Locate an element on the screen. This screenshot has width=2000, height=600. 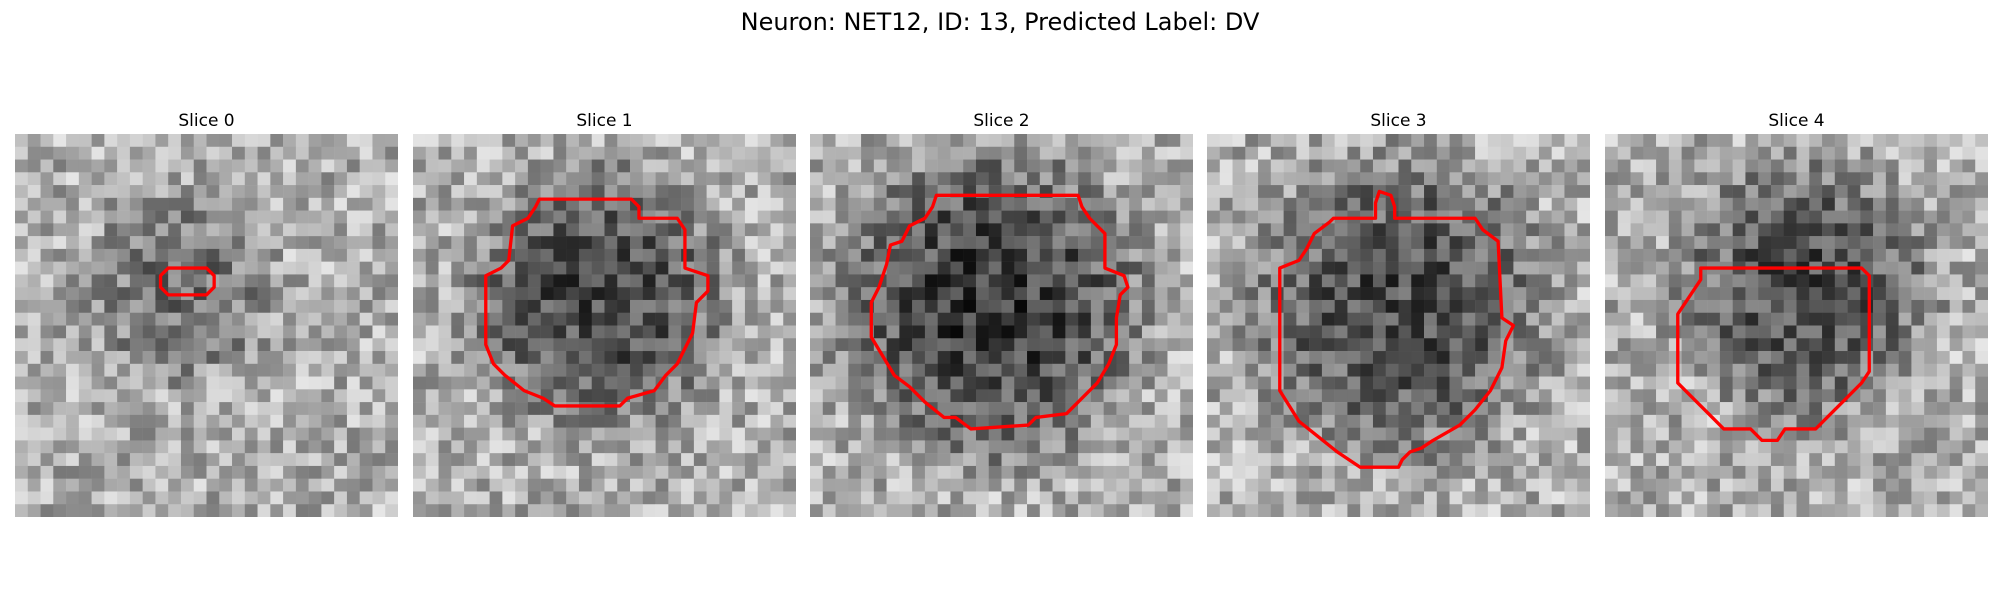
slice-title-3: Slice 3 is located at coordinates (1398, 121).